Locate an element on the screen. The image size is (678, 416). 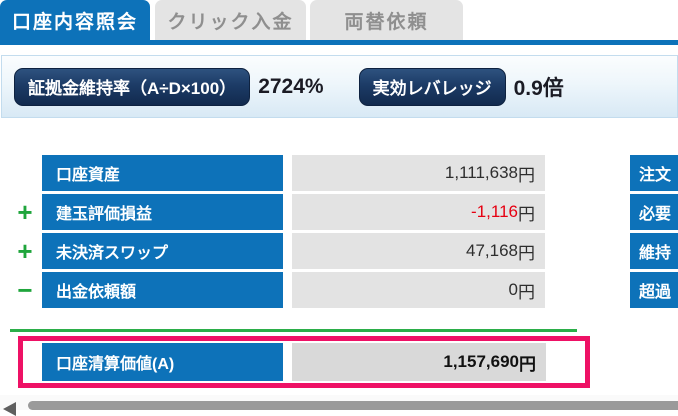
tab-quick-deposit-label: クリック入金 is located at coordinates (230, 22).